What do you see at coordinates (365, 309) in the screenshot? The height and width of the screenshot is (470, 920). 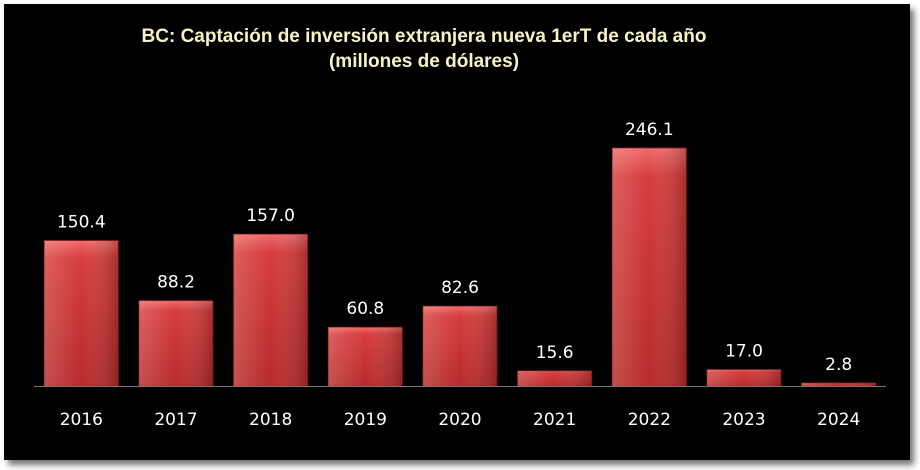 I see `value-label-2019: 60.8` at bounding box center [365, 309].